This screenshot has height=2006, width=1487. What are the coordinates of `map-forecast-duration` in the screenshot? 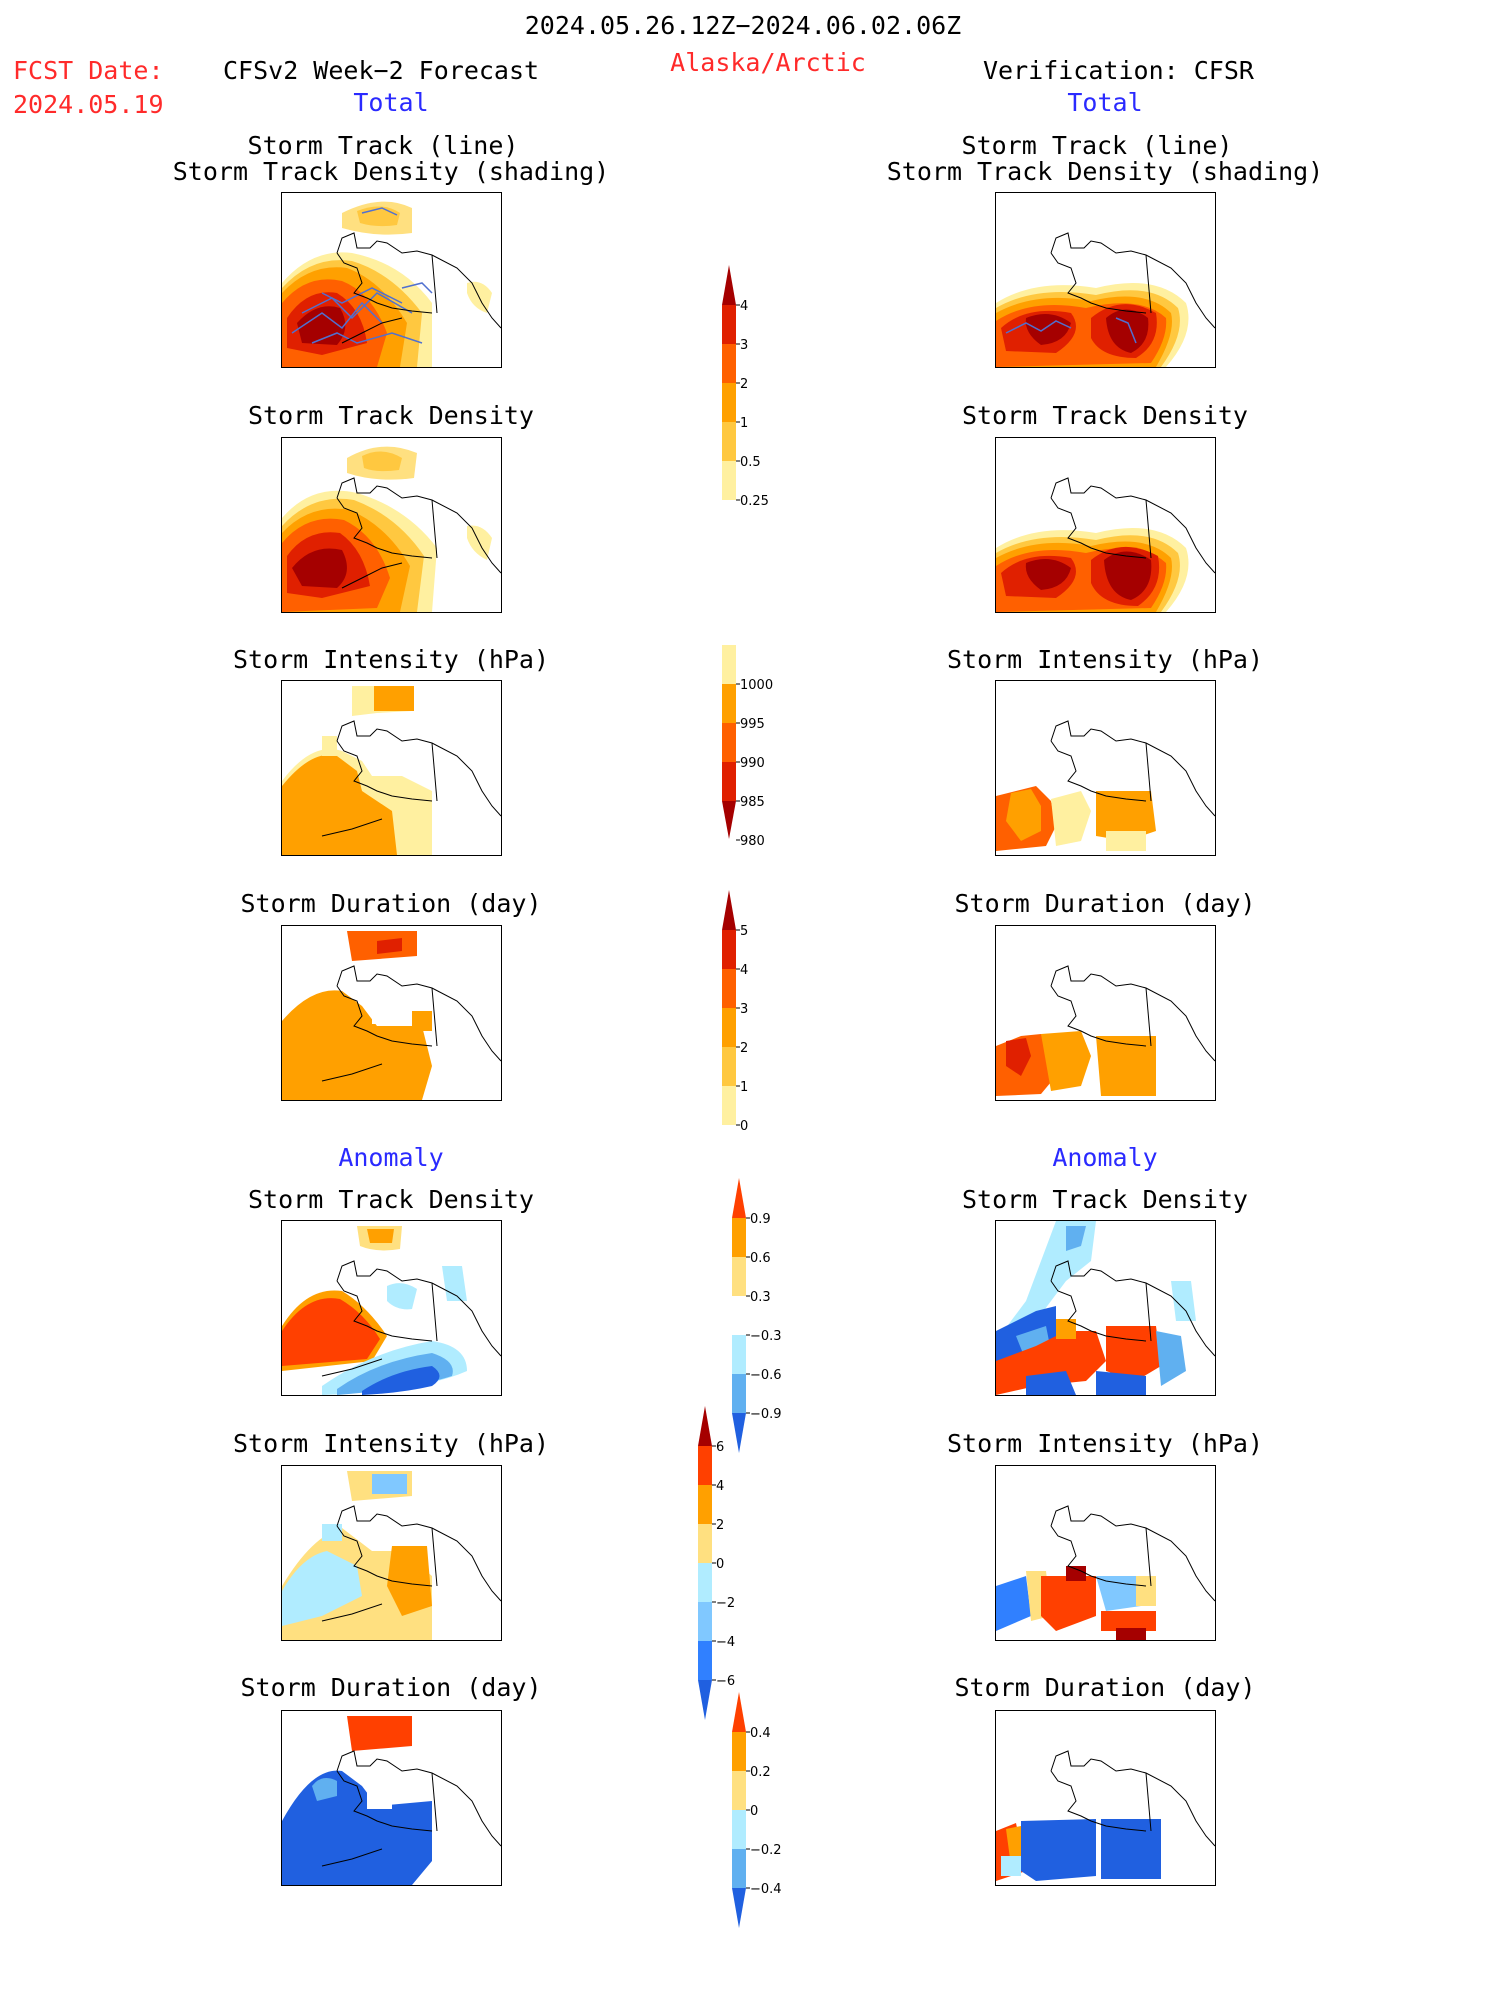 It's located at (391, 1013).